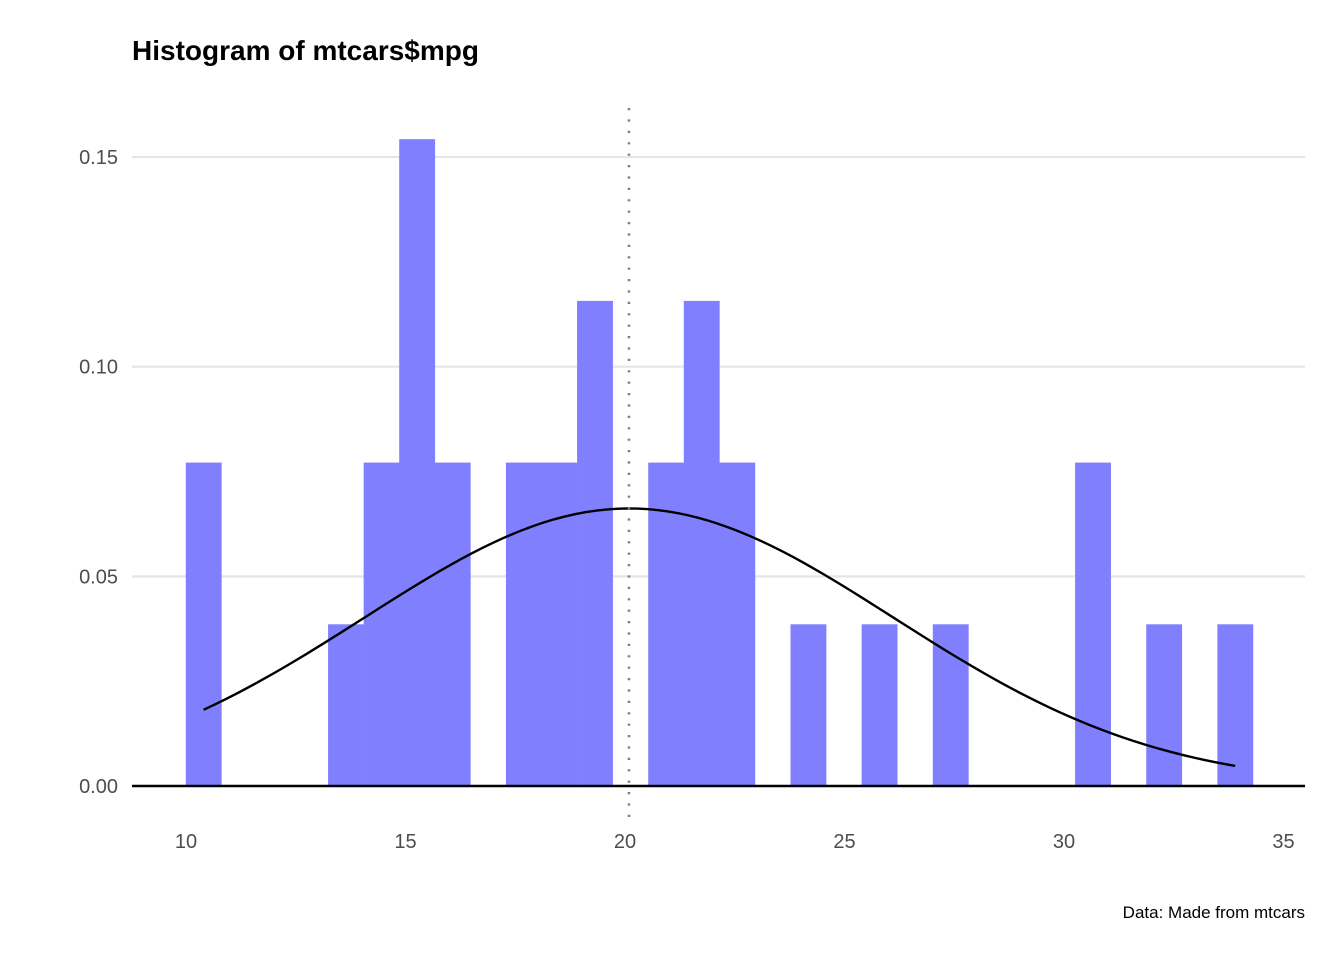 The width and height of the screenshot is (1344, 960). I want to click on x-tick-label: 30, so click(1064, 842).